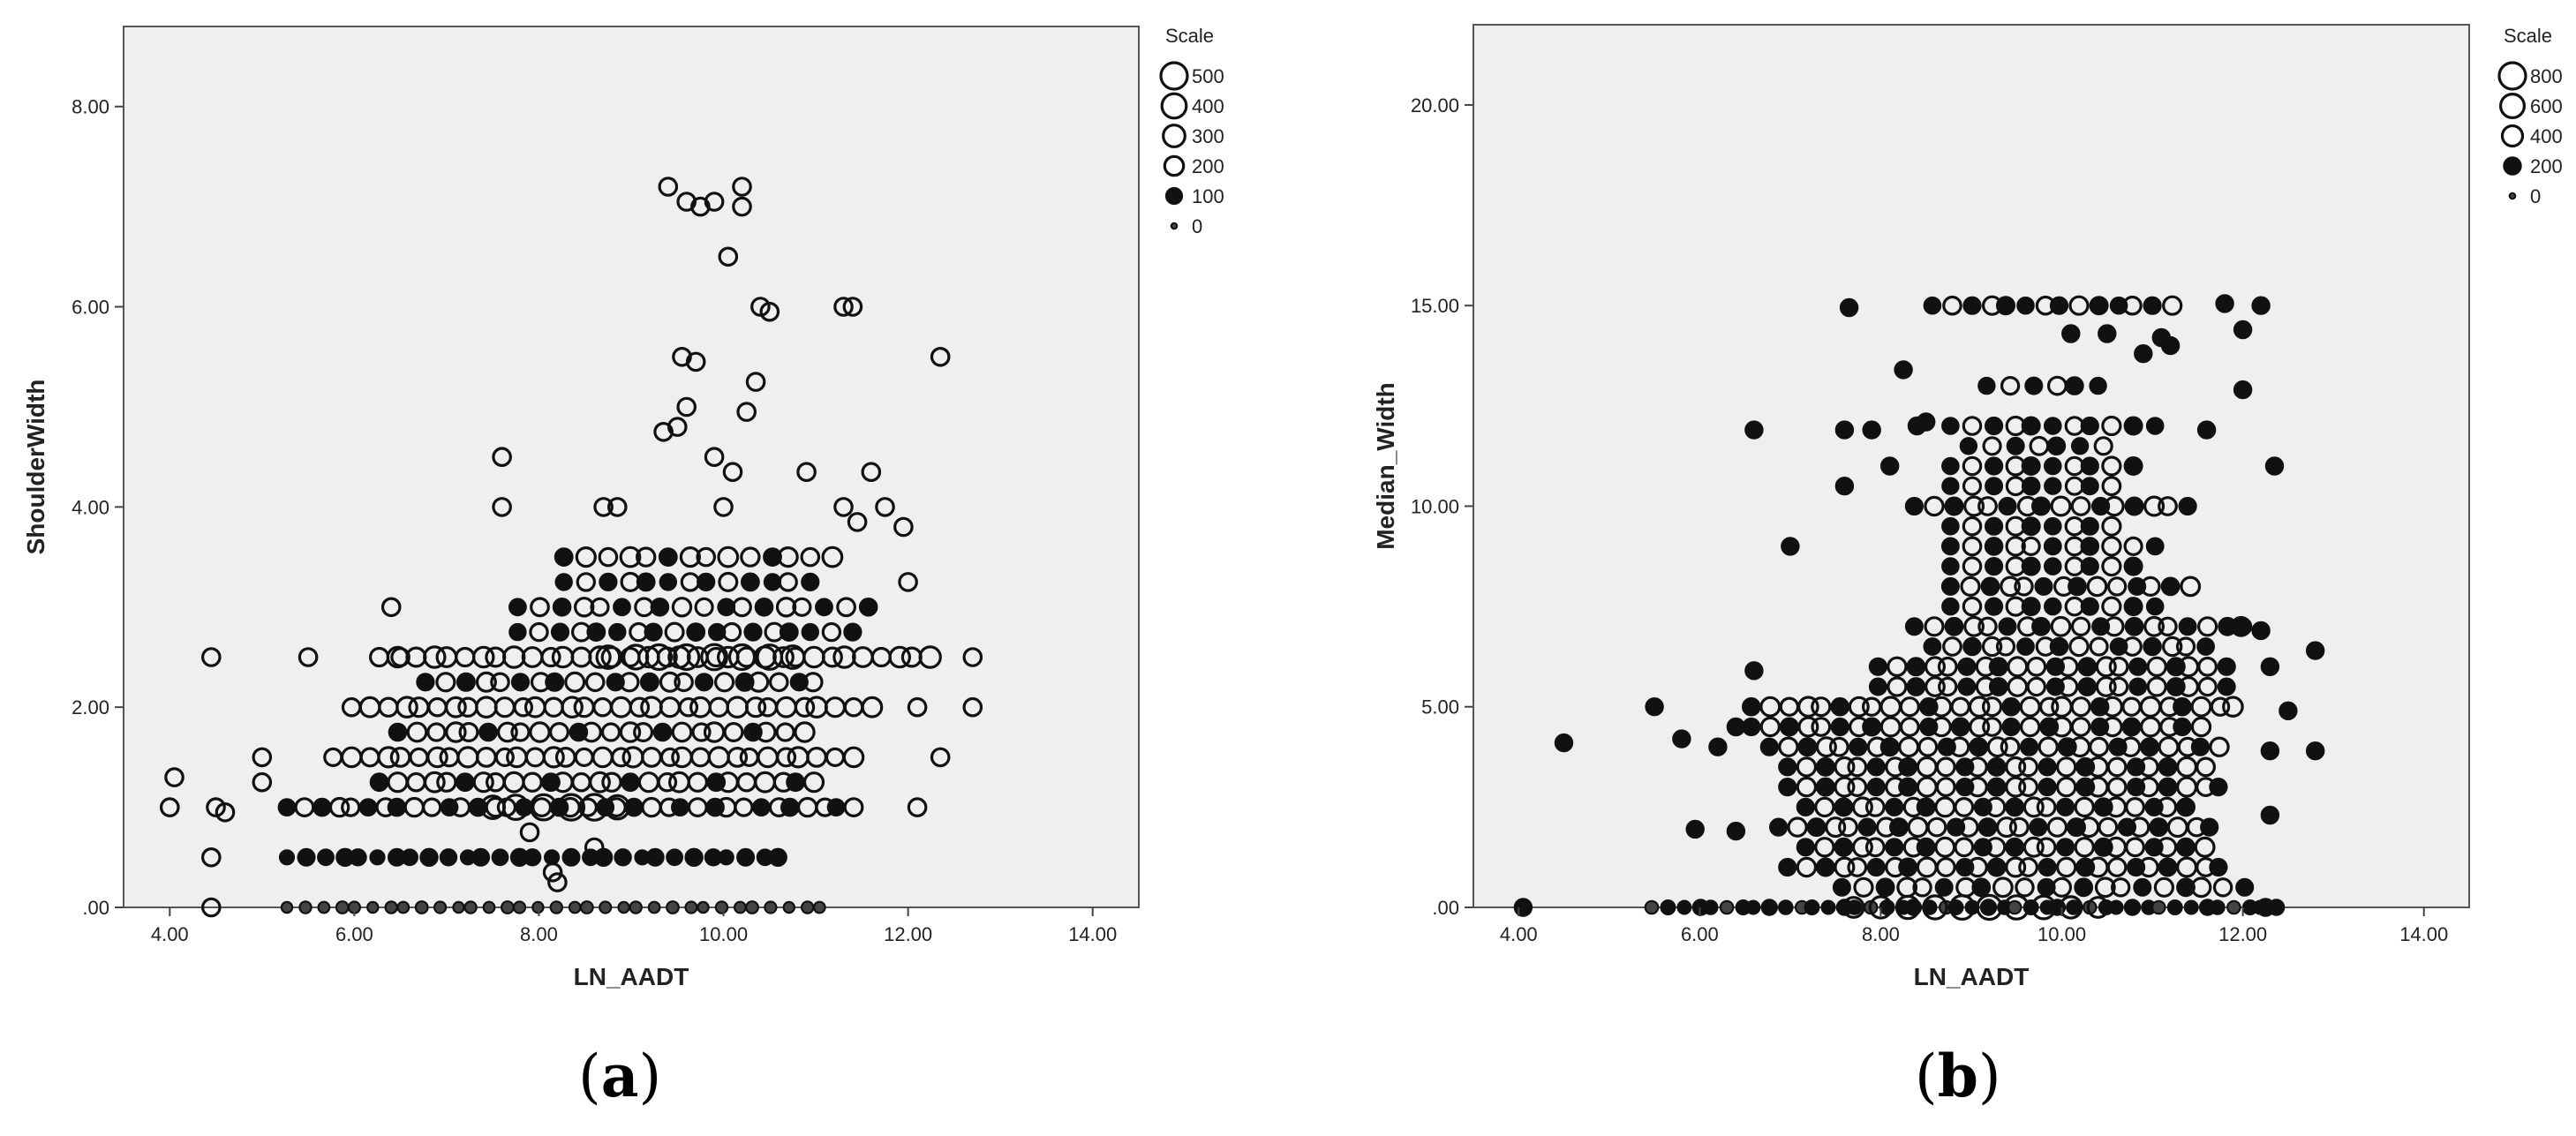  I want to click on legend-marker, so click(2513, 196).